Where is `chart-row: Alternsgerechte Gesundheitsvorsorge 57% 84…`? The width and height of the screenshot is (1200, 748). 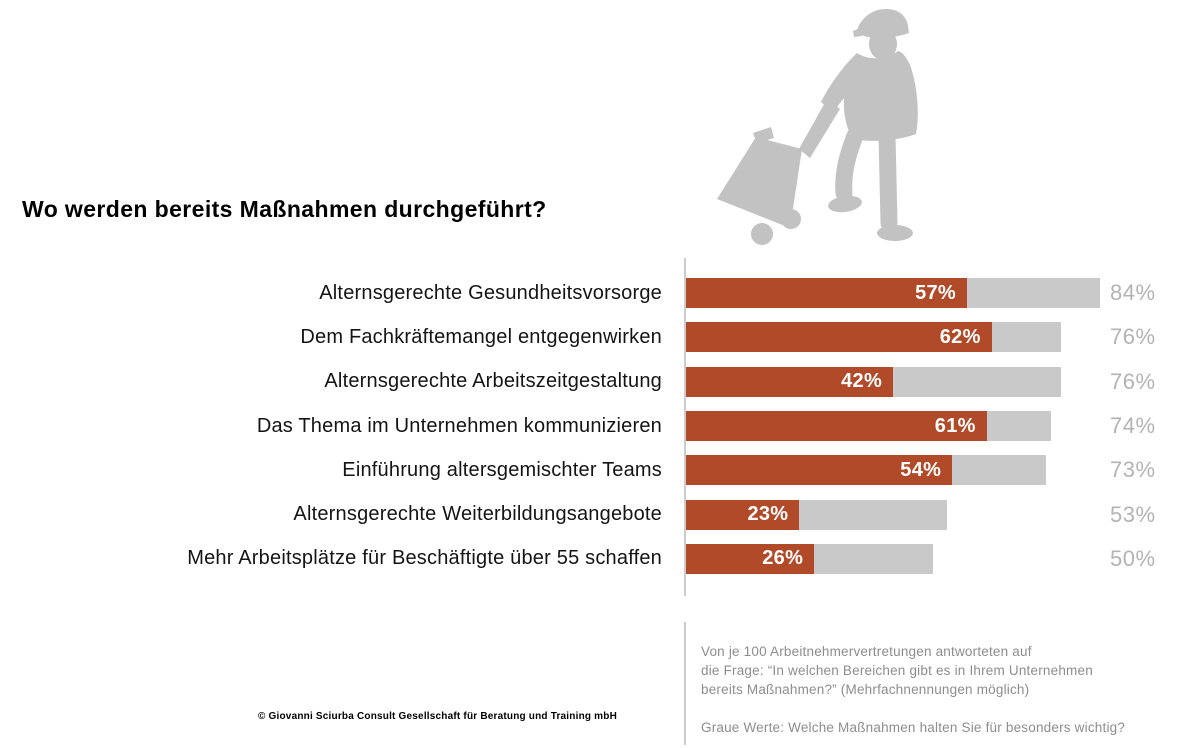
chart-row: Alternsgerechte Gesundheitsvorsorge 57% 84… is located at coordinates (600, 293).